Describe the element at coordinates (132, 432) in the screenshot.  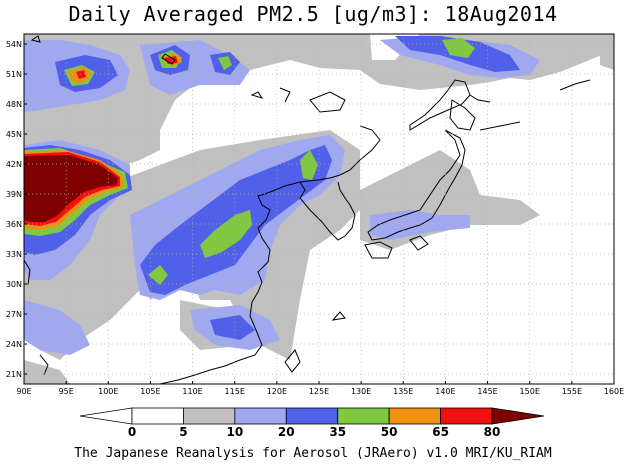
I see `colorbar-label: 0` at that location.